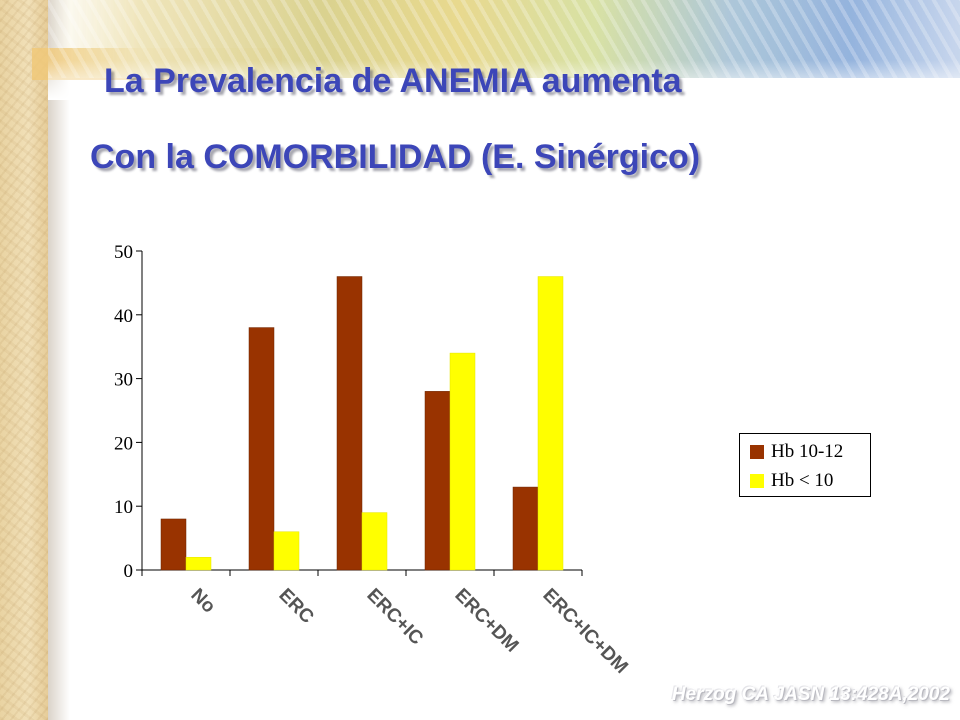 Image resolution: width=960 pixels, height=720 pixels. Describe the element at coordinates (395, 157) in the screenshot. I see `slide-title-line-2: Con la COMORBILIDAD (E. Sinérgico)` at that location.